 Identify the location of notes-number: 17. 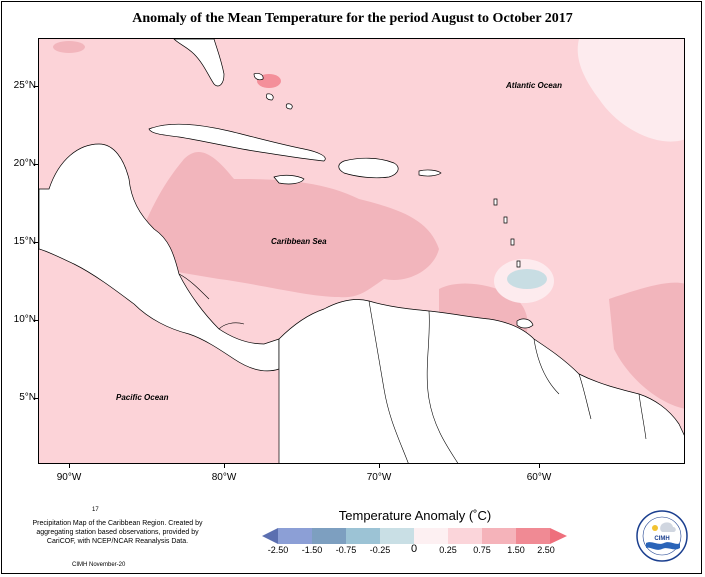
(95, 510).